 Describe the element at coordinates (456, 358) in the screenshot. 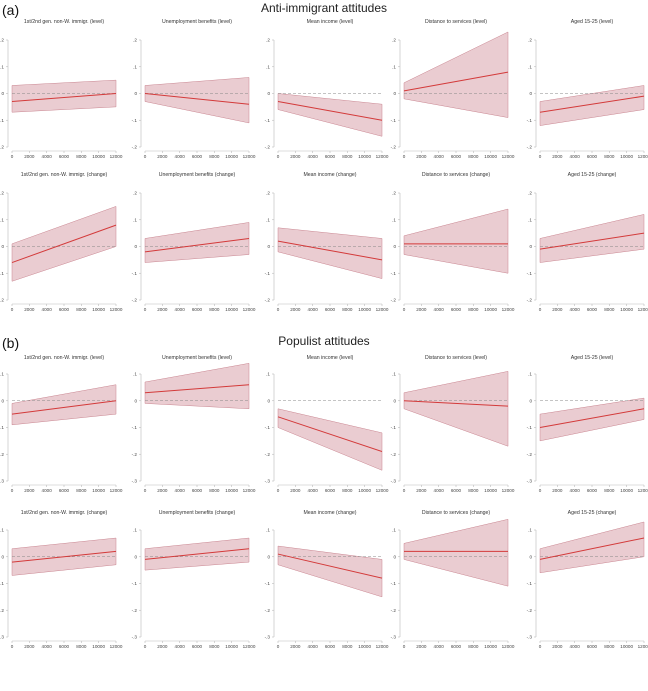

I see `panel-title: Distance to services (level)` at that location.